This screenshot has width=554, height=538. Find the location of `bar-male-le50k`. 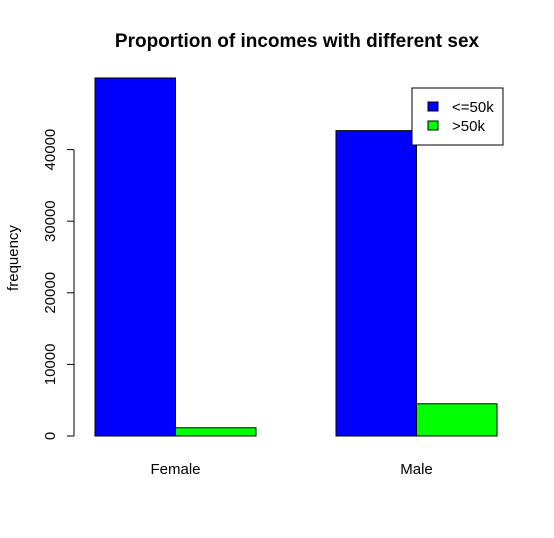

bar-male-le50k is located at coordinates (376, 283).